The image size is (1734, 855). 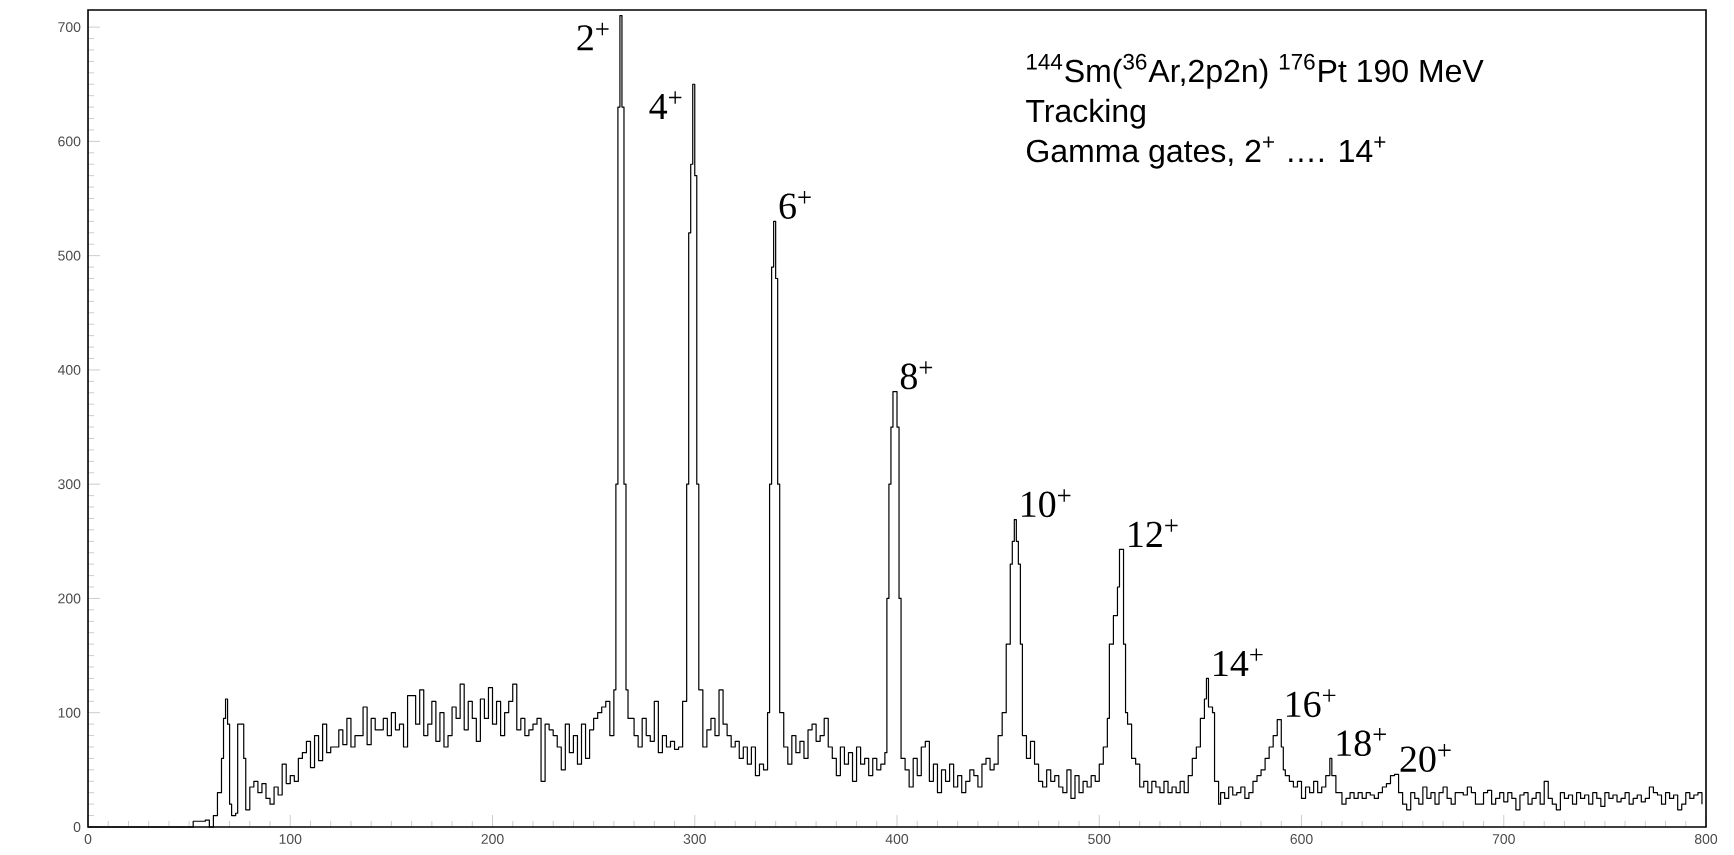 I want to click on x-tick-label: 300, so click(x=694, y=839).